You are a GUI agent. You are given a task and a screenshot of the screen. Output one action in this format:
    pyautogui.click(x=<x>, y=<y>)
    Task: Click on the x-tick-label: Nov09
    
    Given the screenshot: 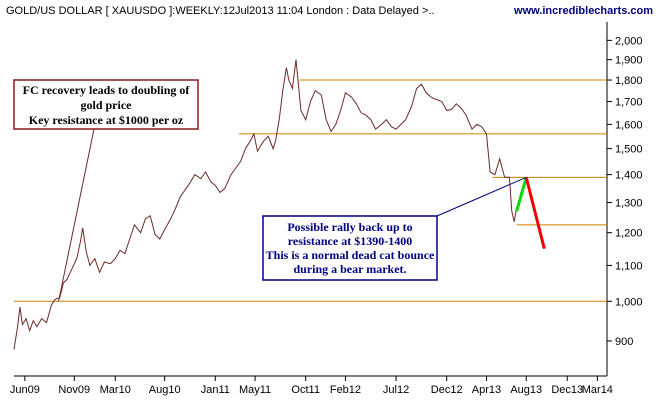 What is the action you would take?
    pyautogui.click(x=74, y=390)
    